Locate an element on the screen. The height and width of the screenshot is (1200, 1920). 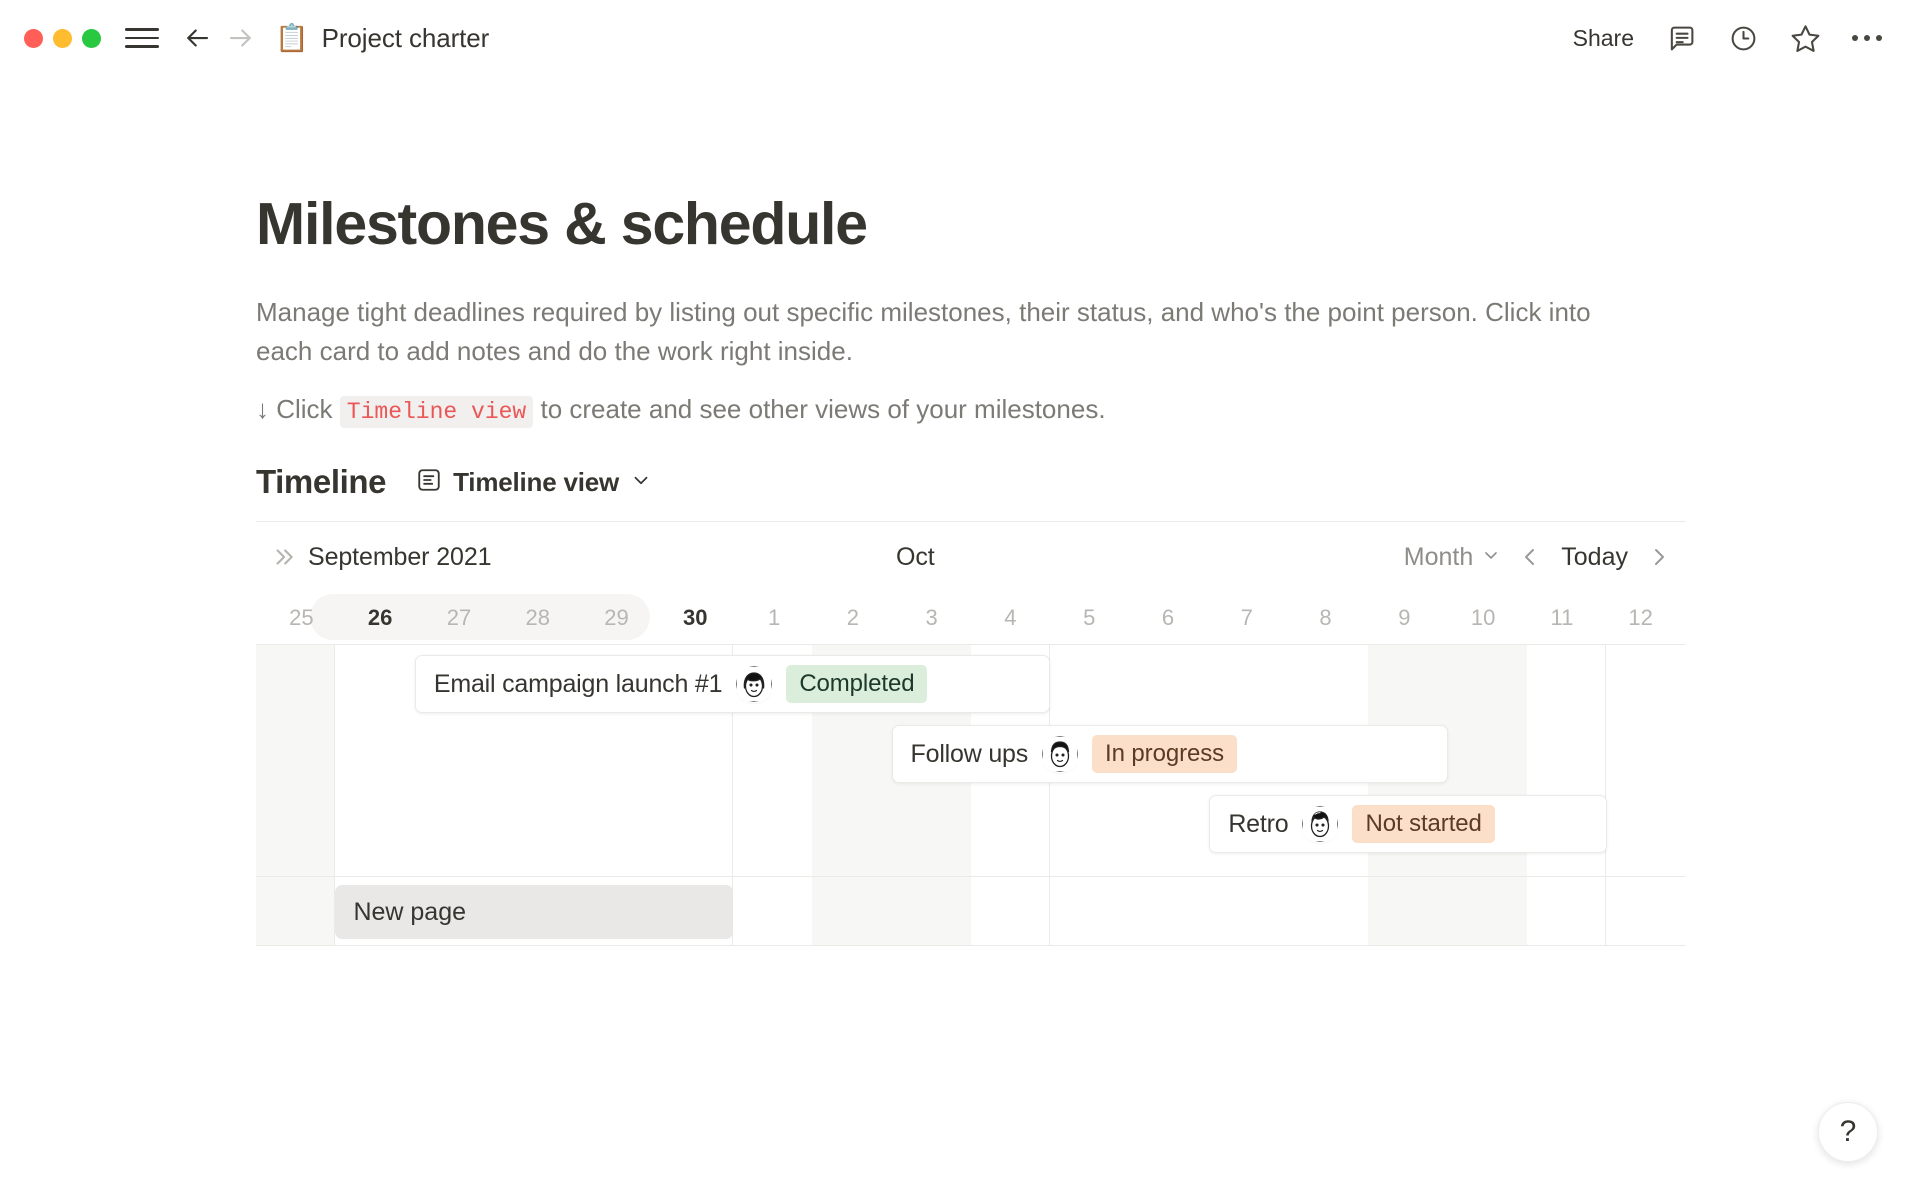
traffic-lights is located at coordinates (62, 38).